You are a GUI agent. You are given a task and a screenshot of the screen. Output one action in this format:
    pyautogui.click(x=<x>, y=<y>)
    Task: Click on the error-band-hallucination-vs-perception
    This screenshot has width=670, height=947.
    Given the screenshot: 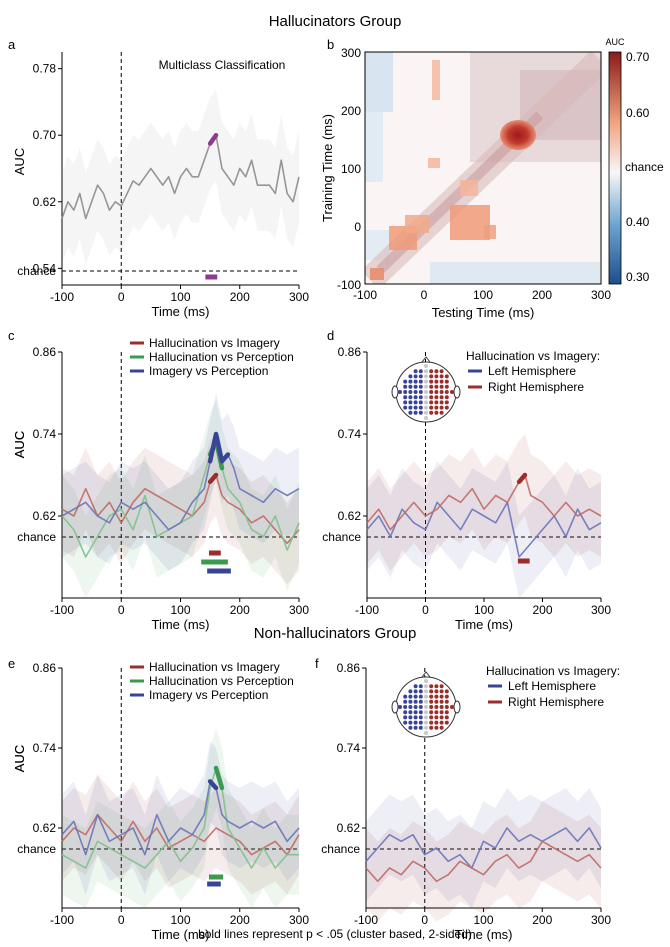 What is the action you would take?
    pyautogui.click(x=180, y=818)
    